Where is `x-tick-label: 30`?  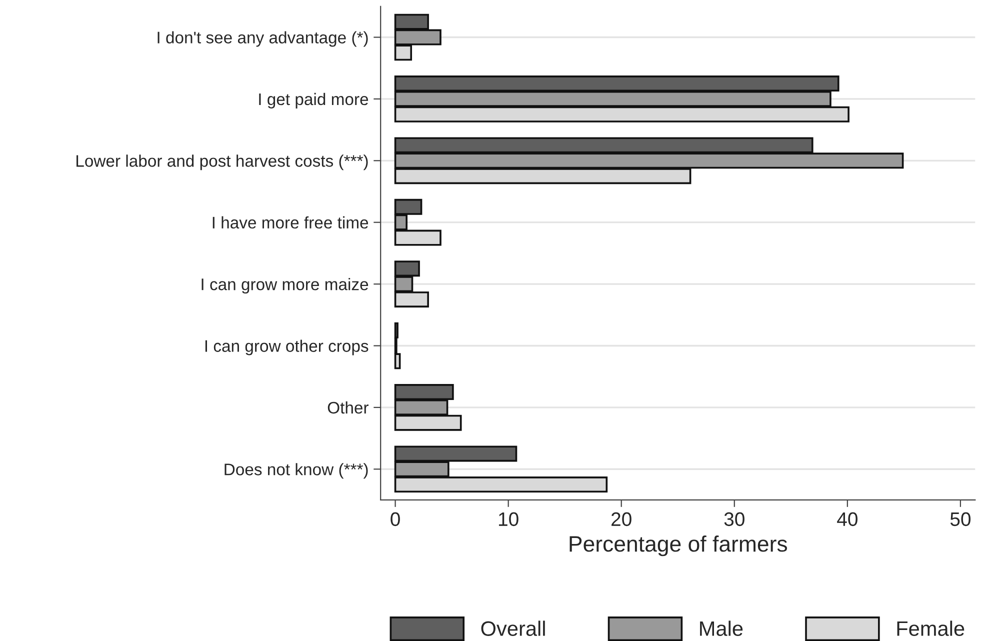
x-tick-label: 30 is located at coordinates (734, 519).